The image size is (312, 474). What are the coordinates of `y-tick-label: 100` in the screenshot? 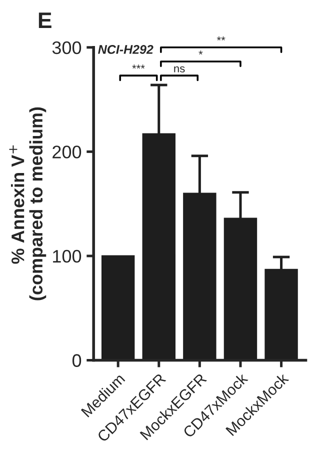 It's located at (67, 256).